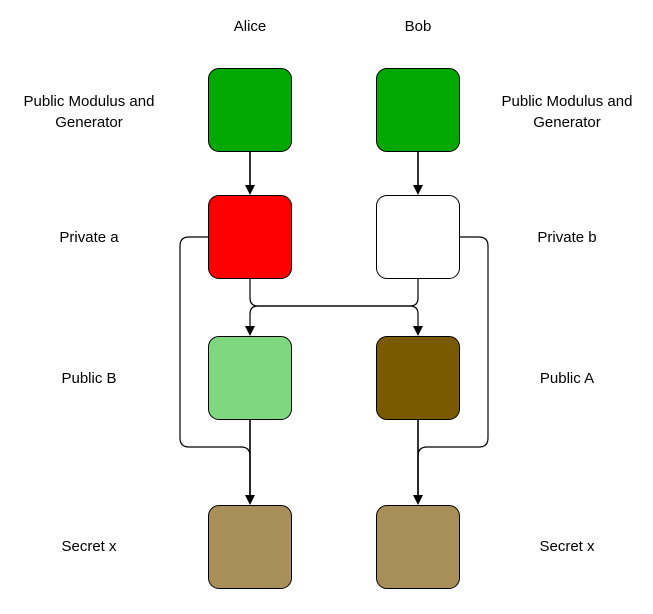 This screenshot has width=653, height=614. What do you see at coordinates (250, 500) in the screenshot?
I see `arrowhead-alice-secret` at bounding box center [250, 500].